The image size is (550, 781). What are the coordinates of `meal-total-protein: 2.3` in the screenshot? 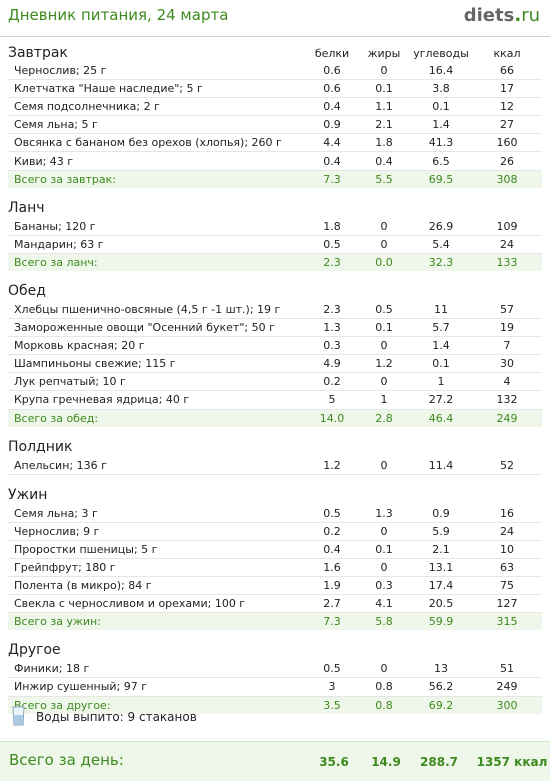 It's located at (332, 262).